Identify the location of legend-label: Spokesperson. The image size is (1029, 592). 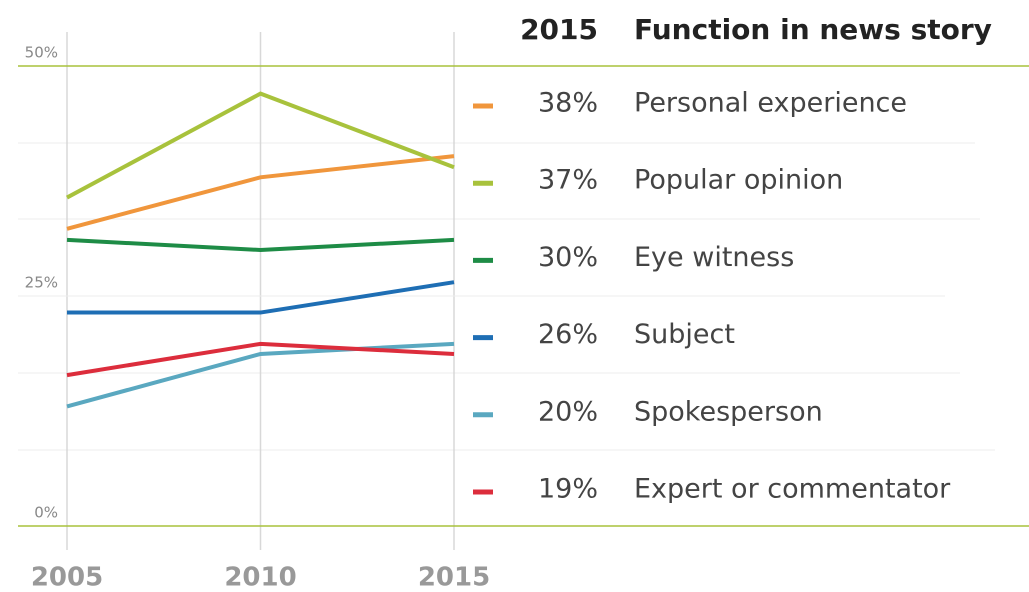
(728, 411).